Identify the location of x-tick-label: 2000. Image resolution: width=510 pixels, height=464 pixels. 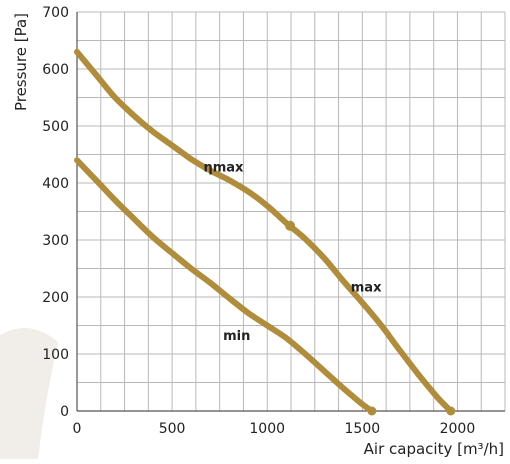
(458, 429).